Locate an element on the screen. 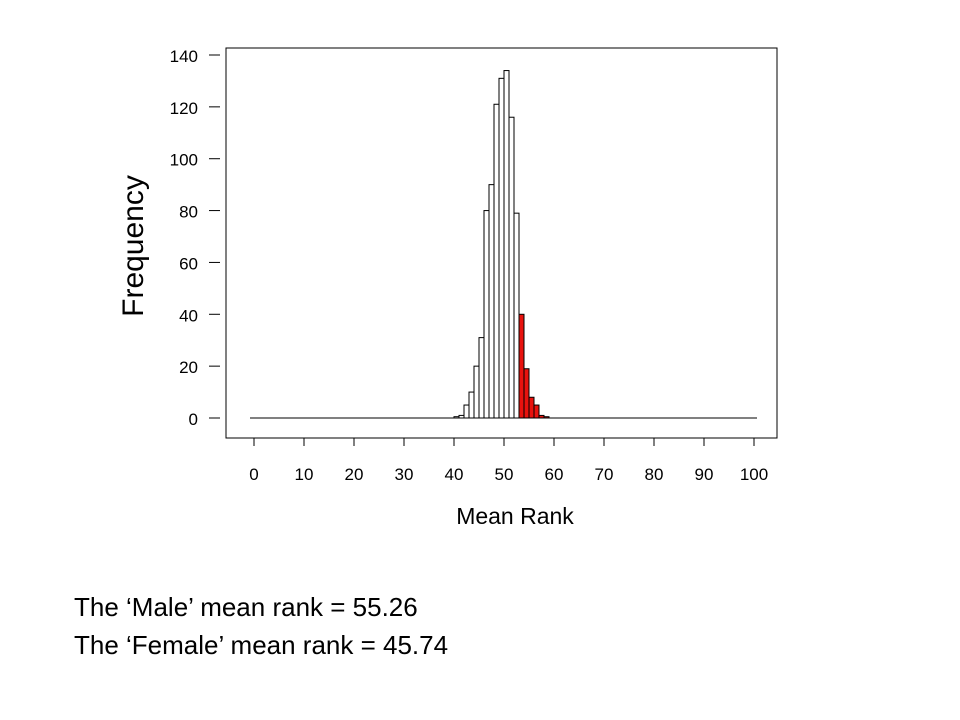 Image resolution: width=960 pixels, height=720 pixels. x-tick-label: 50 is located at coordinates (504, 474).